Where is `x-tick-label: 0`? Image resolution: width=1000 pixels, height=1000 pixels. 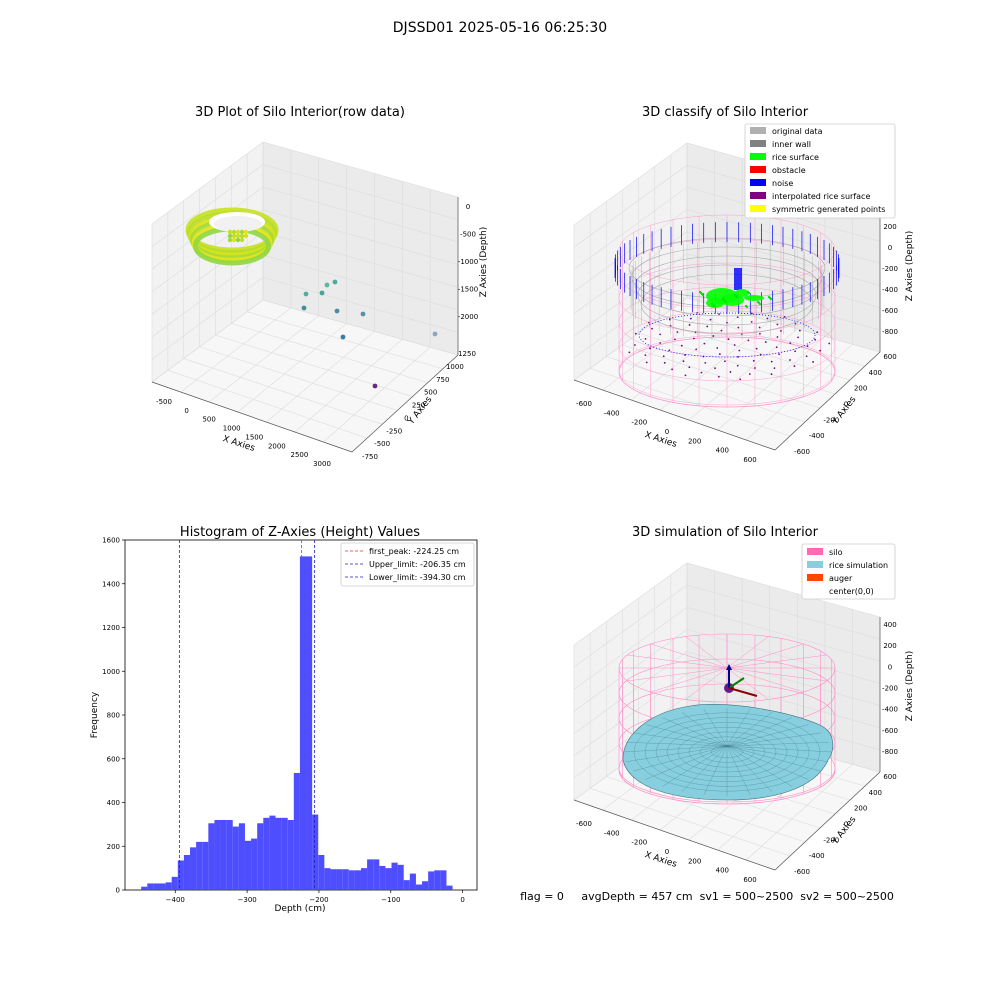
x-tick-label: 0 is located at coordinates (186, 411).